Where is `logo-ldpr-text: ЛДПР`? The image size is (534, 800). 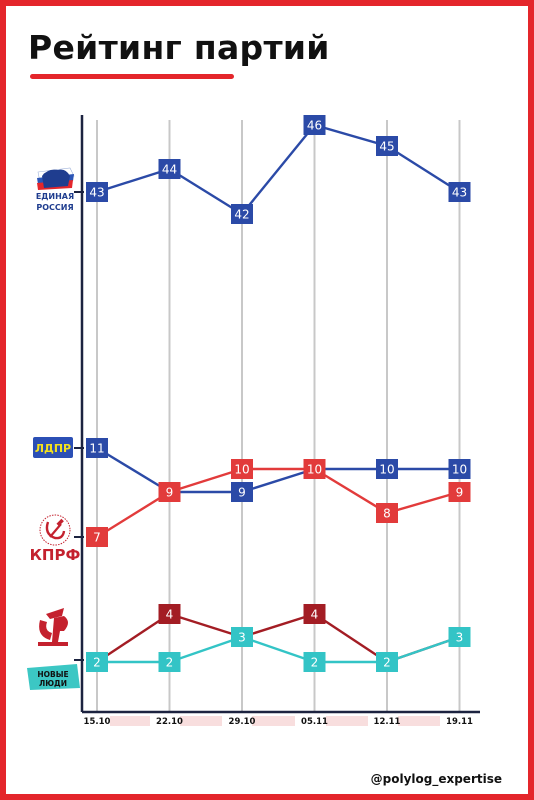
logo-ldpr-text: ЛДПР is located at coordinates (53, 448).